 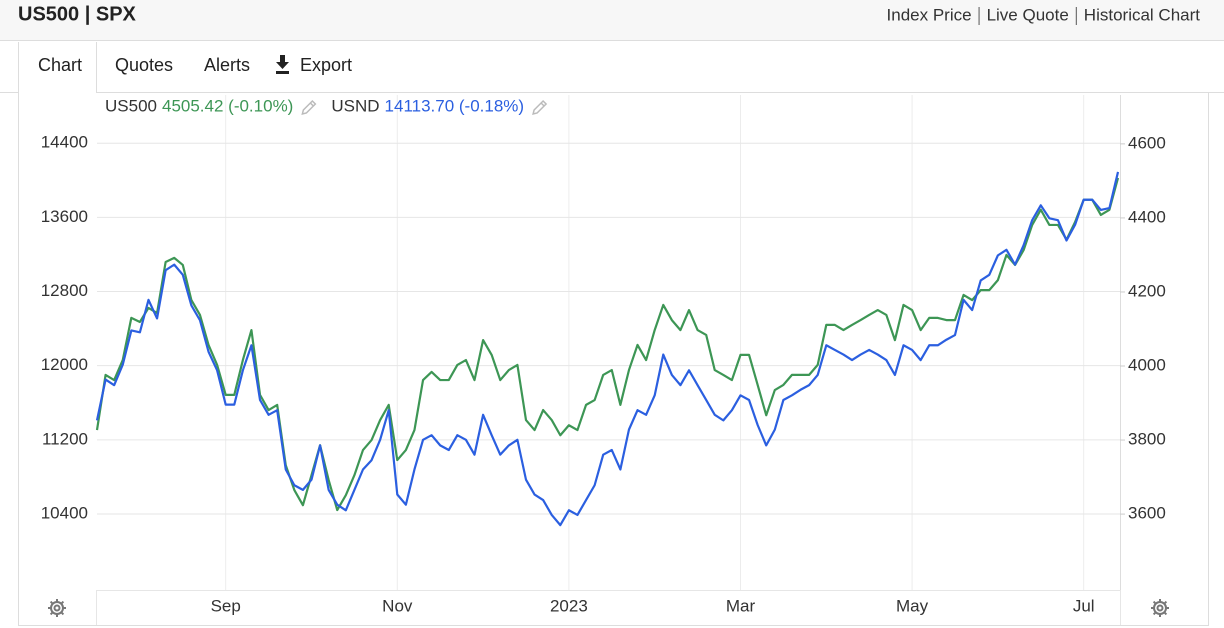 What do you see at coordinates (1147, 216) in the screenshot?
I see `y2-tick-label: 4400` at bounding box center [1147, 216].